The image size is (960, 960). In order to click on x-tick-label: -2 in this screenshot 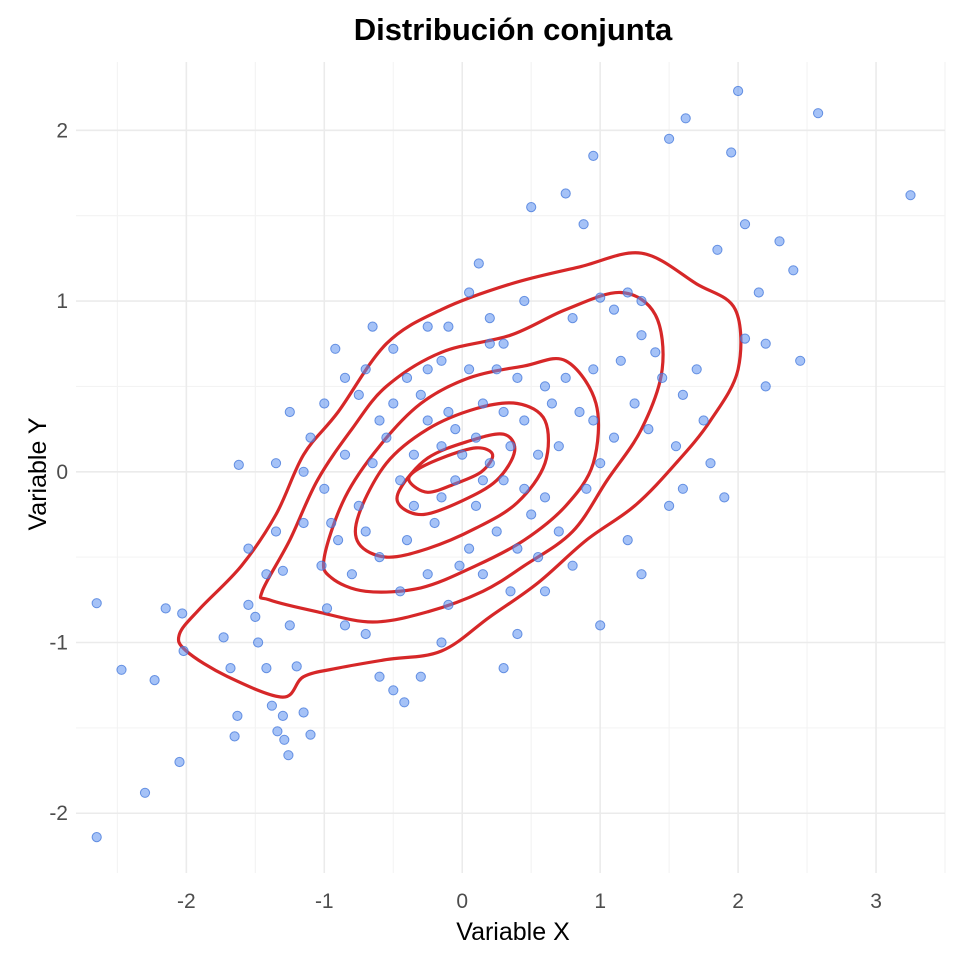, I will do `click(186, 901)`.